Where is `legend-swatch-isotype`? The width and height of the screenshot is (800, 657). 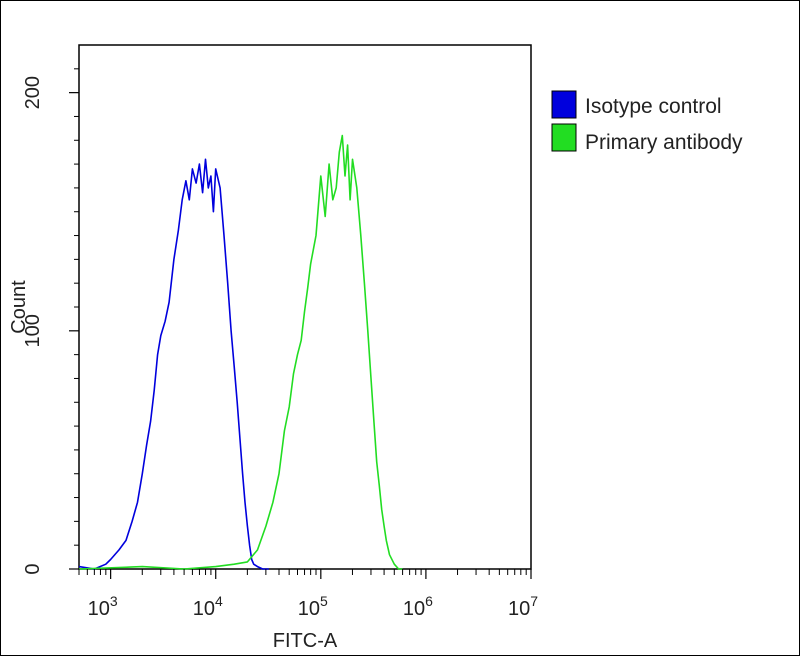 legend-swatch-isotype is located at coordinates (564, 104).